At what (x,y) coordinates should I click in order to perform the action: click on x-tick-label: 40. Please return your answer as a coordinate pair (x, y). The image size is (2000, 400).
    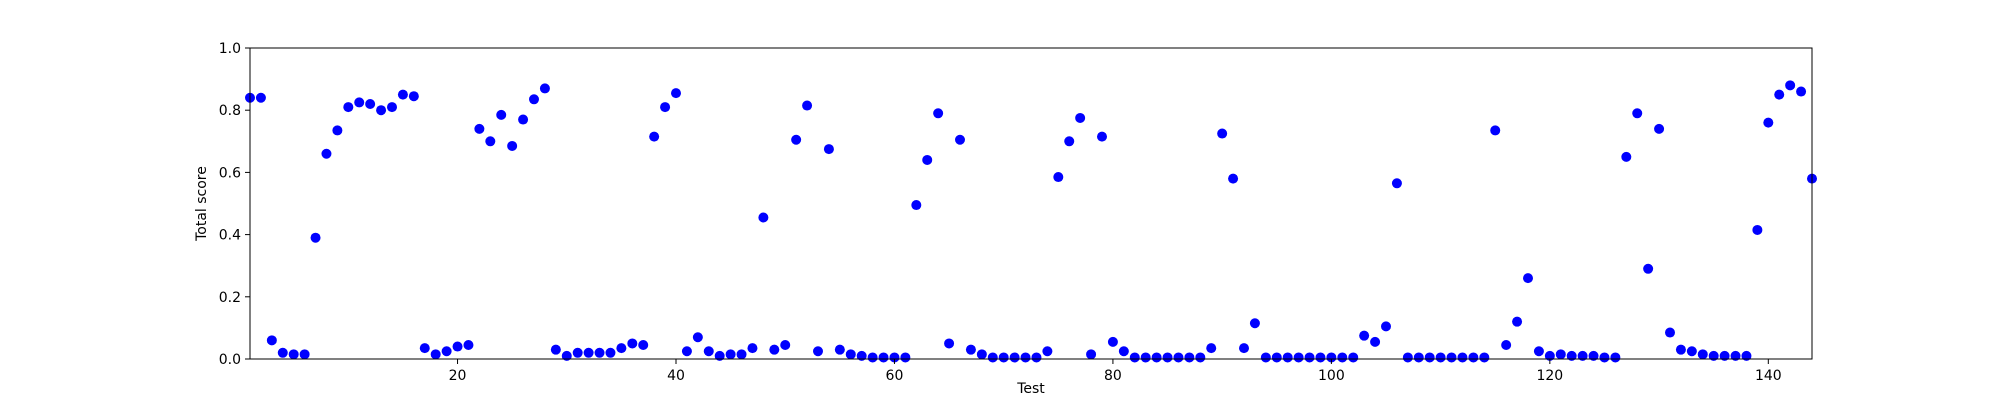
    Looking at the image, I should click on (676, 376).